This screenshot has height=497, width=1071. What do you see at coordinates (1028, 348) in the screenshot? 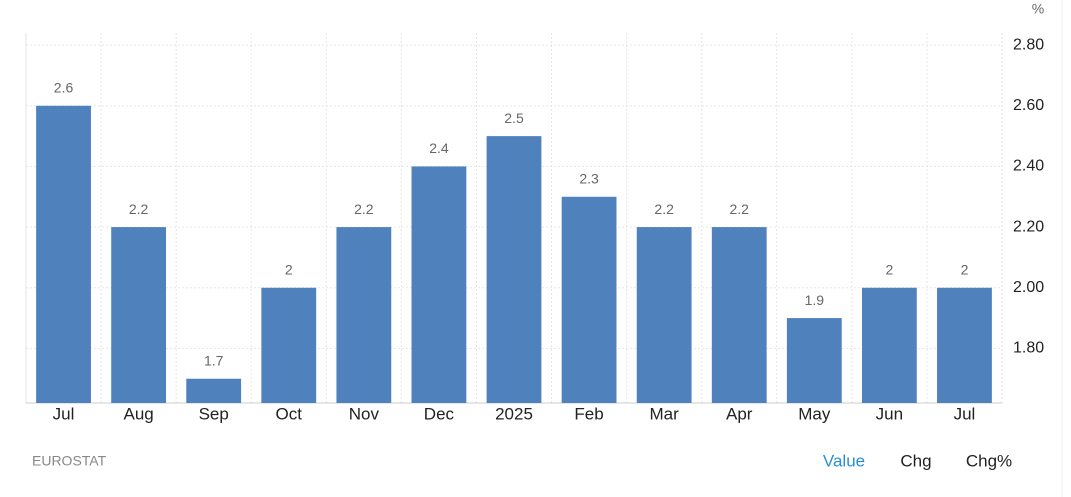
I see `y-tick-label: 1.80` at bounding box center [1028, 348].